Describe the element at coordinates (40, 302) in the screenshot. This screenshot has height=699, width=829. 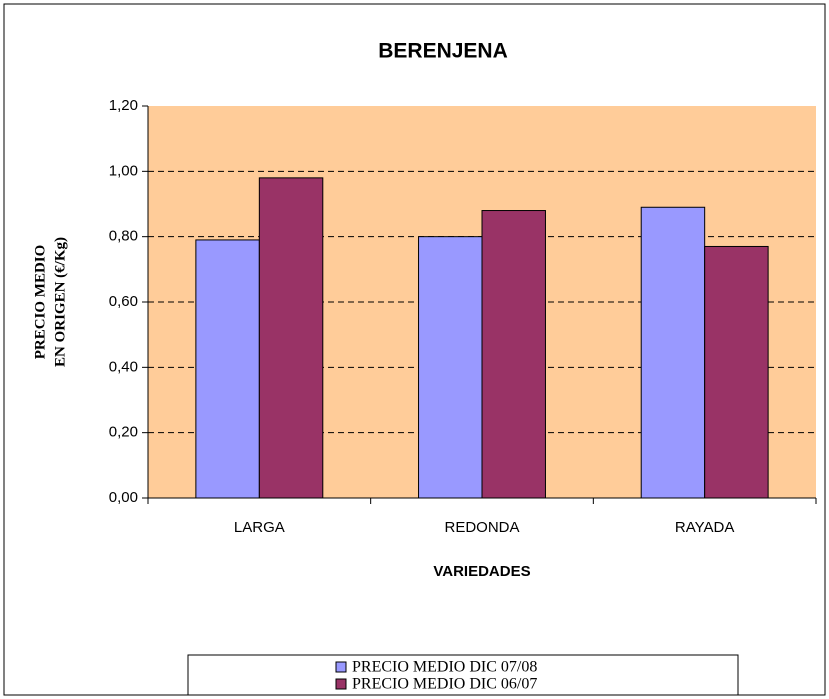
I see `y-axis-label-line: PRECIO MEDIO` at that location.